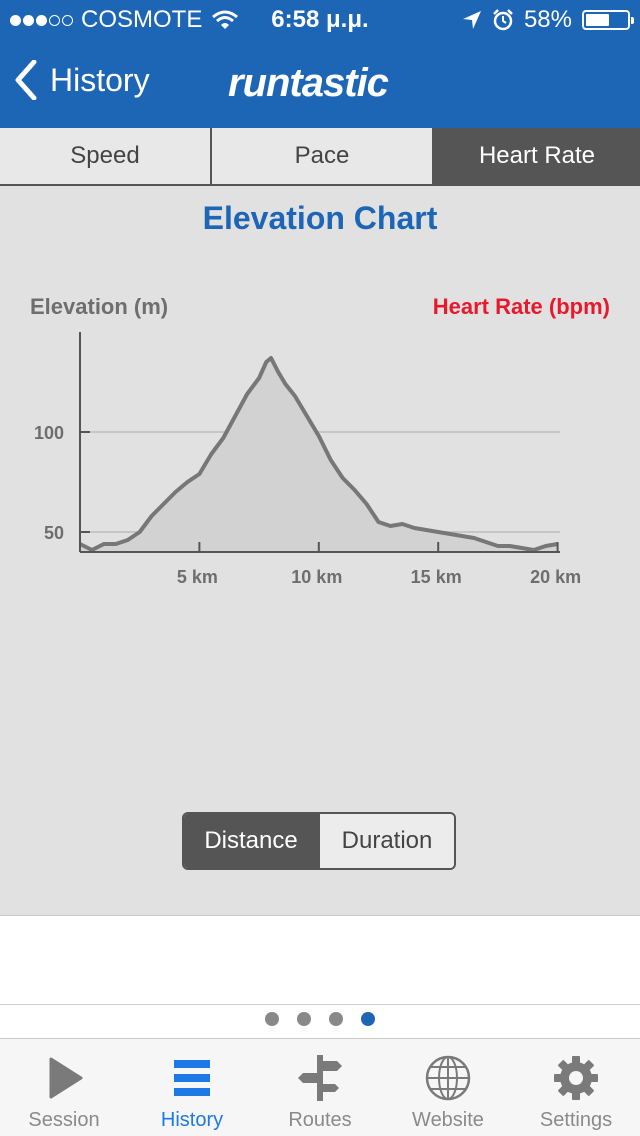  I want to click on page-indicator, so click(320, 1019).